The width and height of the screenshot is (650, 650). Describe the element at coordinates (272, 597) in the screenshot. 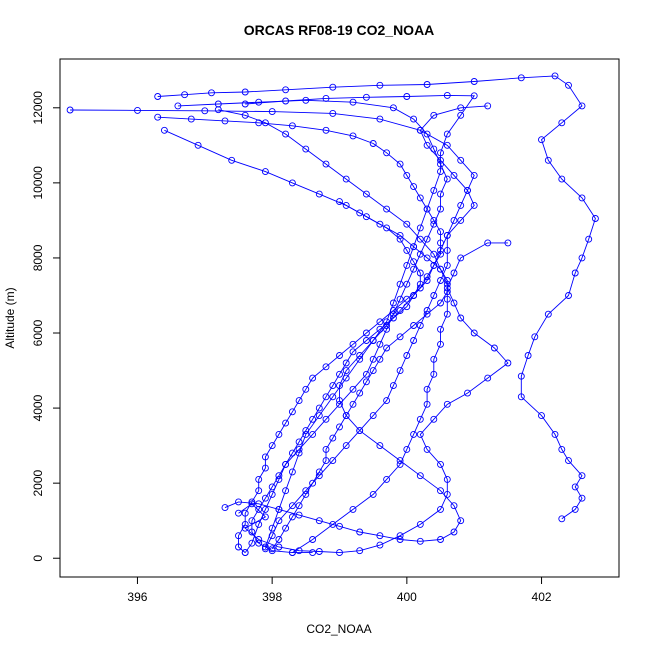

I see `x-tick-label: 398` at that location.